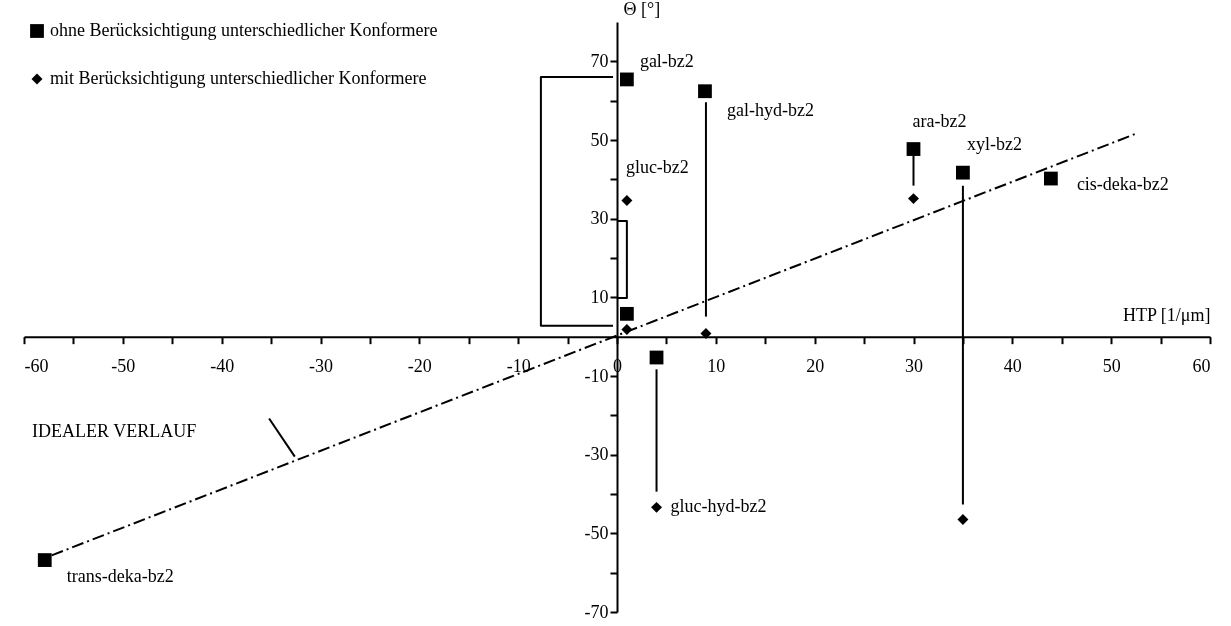 The height and width of the screenshot is (626, 1231). What do you see at coordinates (599, 60) in the screenshot?
I see `y-tick-label: 70` at bounding box center [599, 60].